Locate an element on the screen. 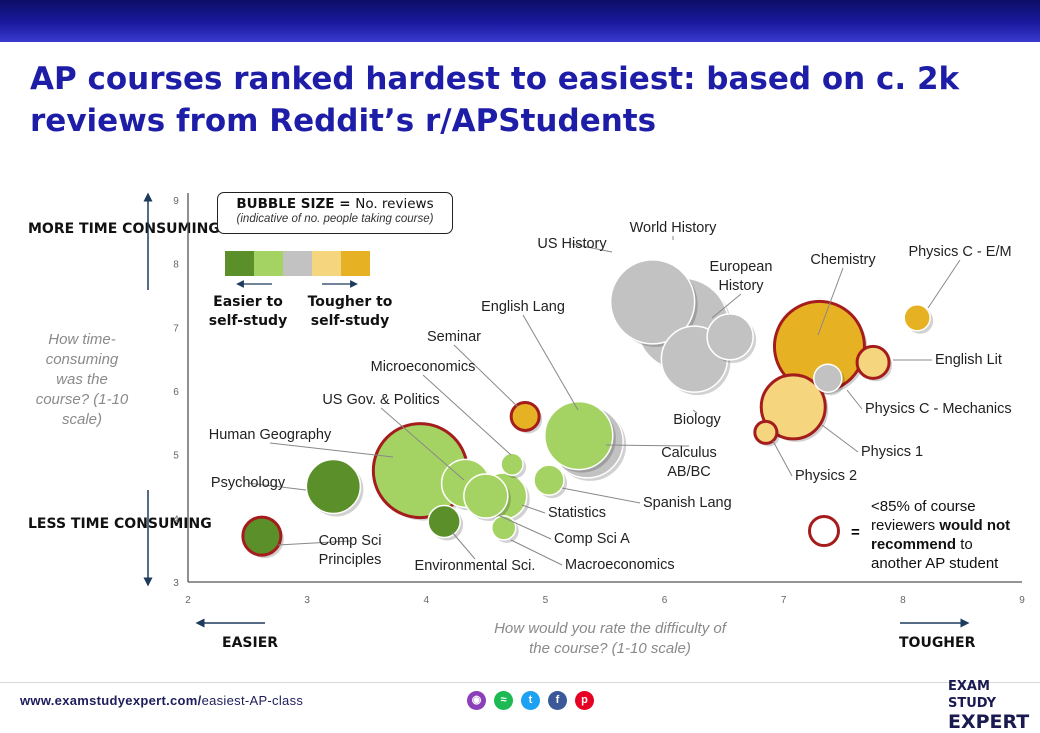 Image resolution: width=1040 pixels, height=733 pixels. brand-logo: EXAM STUDY EXPERT is located at coordinates (994, 705).